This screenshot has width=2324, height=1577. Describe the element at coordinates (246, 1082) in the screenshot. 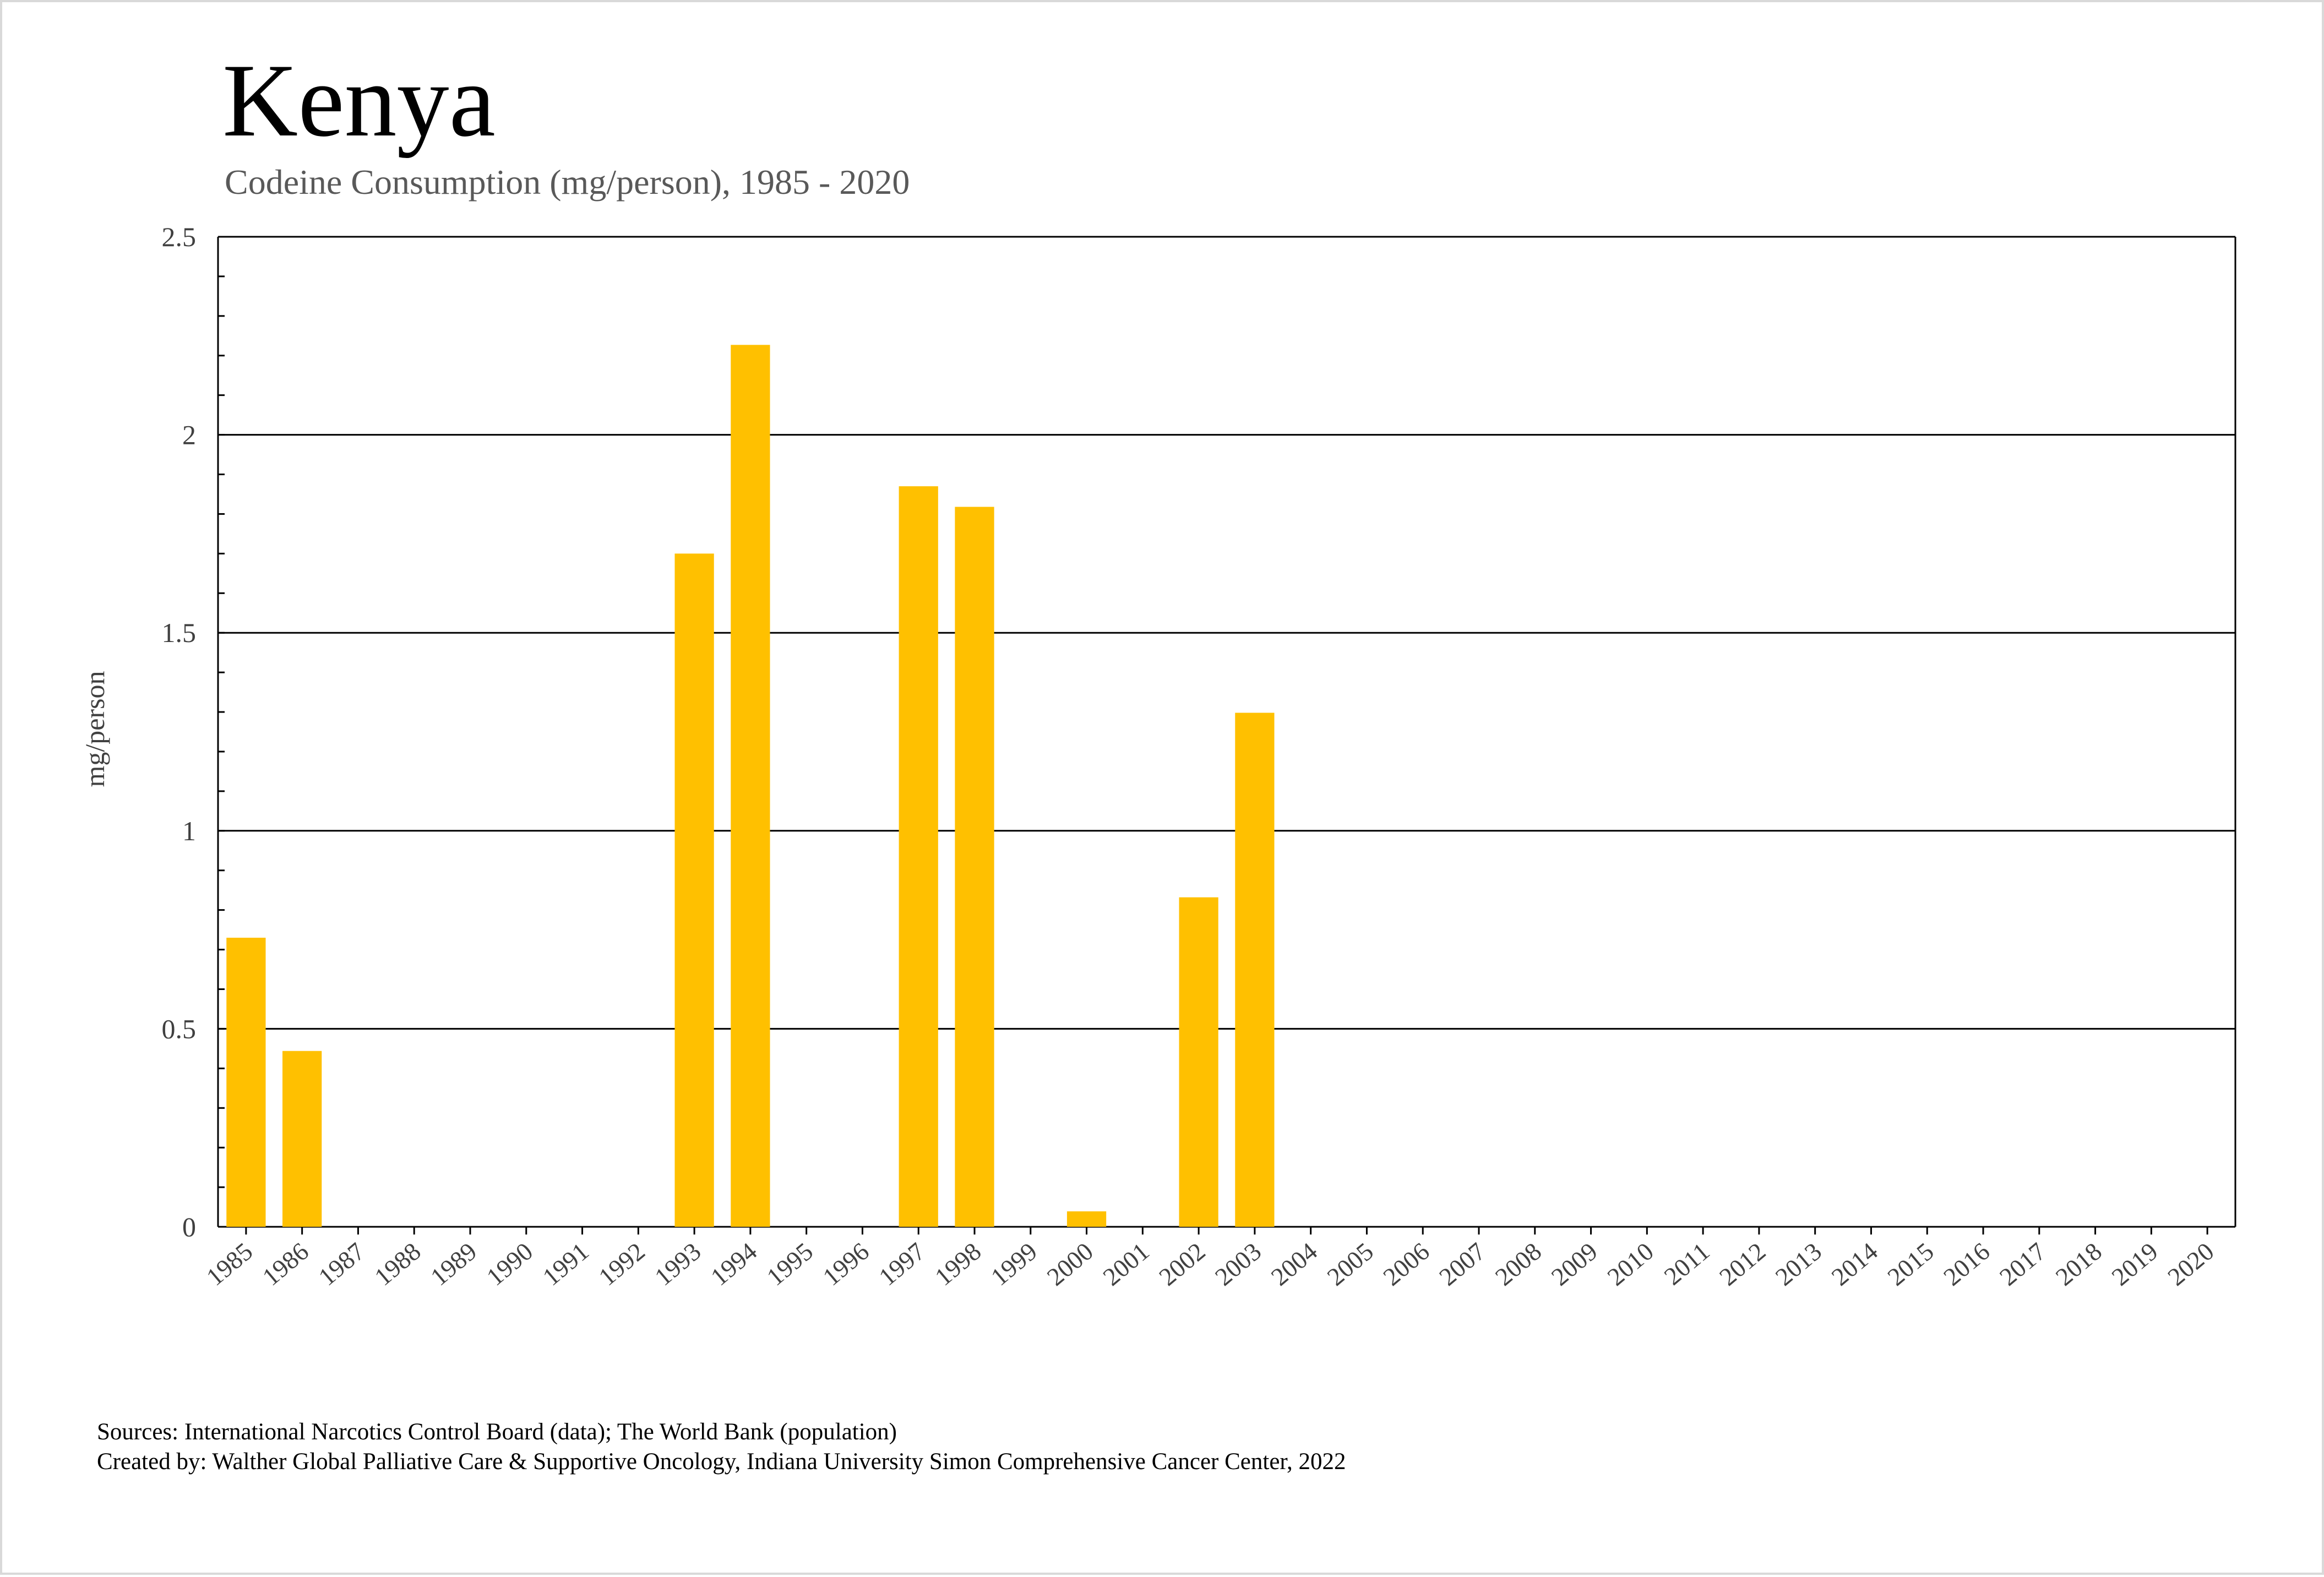

I see `bar-1985` at that location.